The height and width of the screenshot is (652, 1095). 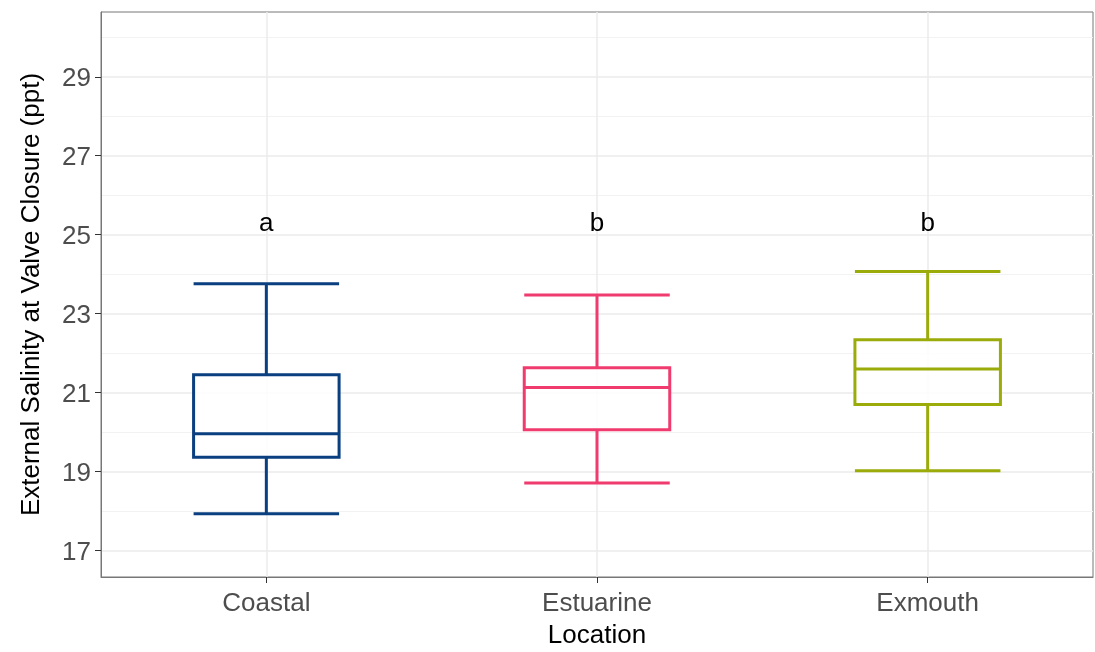 What do you see at coordinates (76, 471) in the screenshot?
I see `y-tick-label: 19` at bounding box center [76, 471].